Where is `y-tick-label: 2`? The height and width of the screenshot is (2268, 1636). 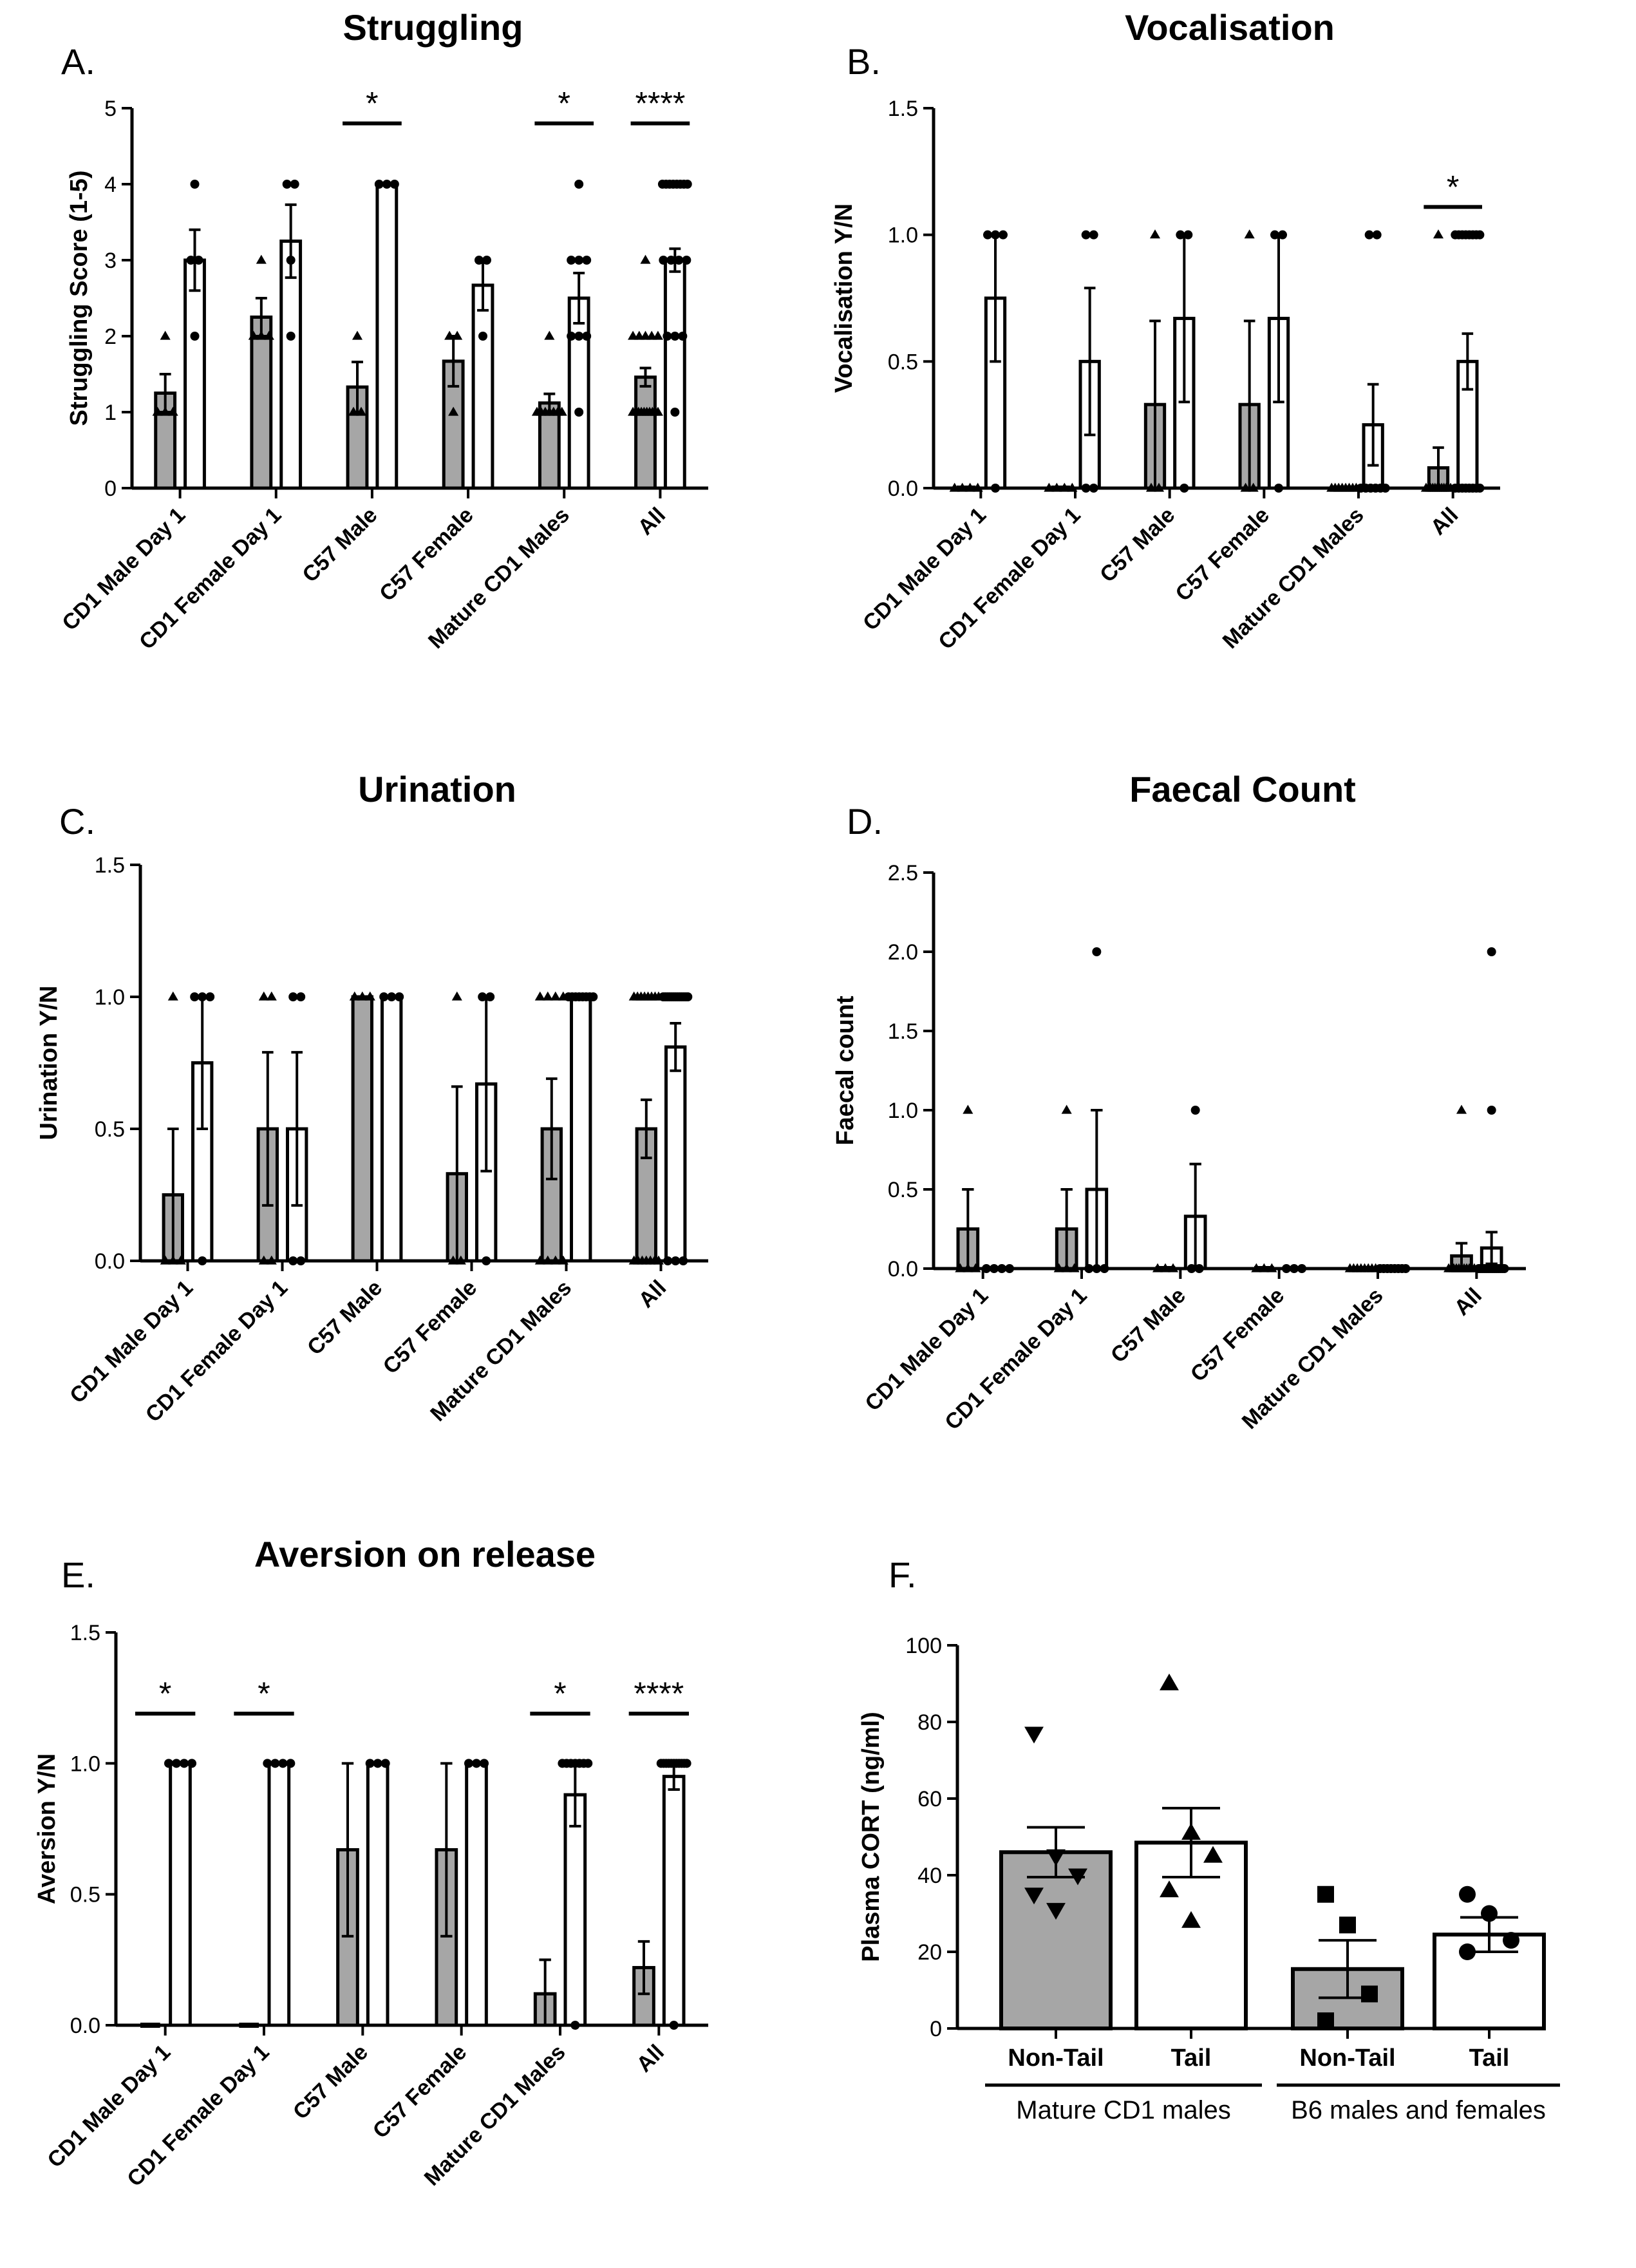
y-tick-label: 2 is located at coordinates (110, 337).